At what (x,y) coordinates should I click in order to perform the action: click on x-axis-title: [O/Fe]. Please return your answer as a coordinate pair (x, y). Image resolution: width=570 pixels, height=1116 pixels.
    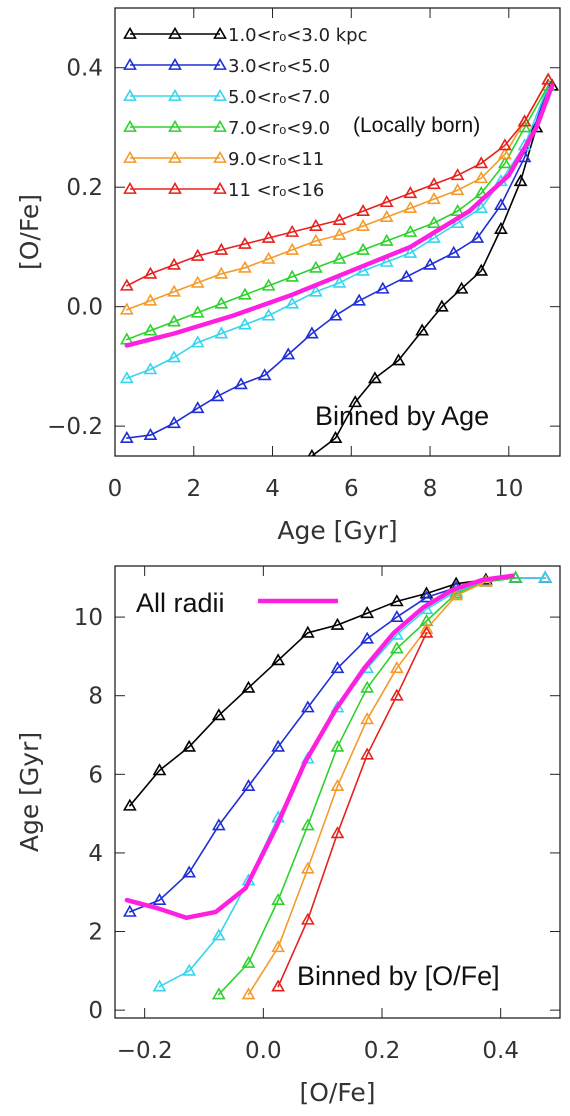
    Looking at the image, I should click on (337, 1092).